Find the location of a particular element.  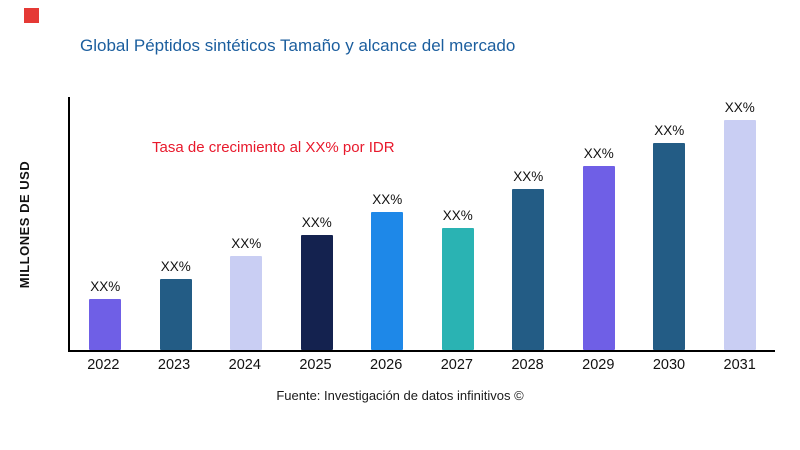

bar-slot-2023: XX% is located at coordinates (176, 223).